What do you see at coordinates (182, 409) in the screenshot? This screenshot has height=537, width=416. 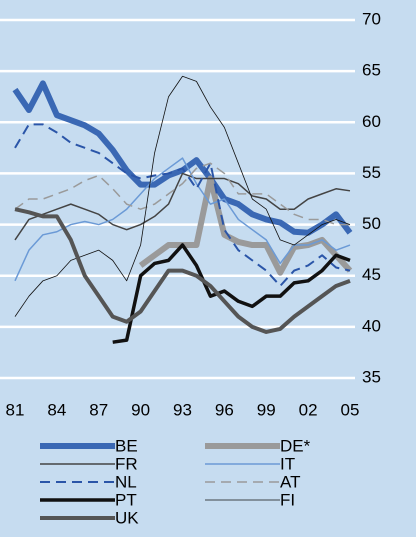 I see `x-tick-label: 93` at bounding box center [182, 409].